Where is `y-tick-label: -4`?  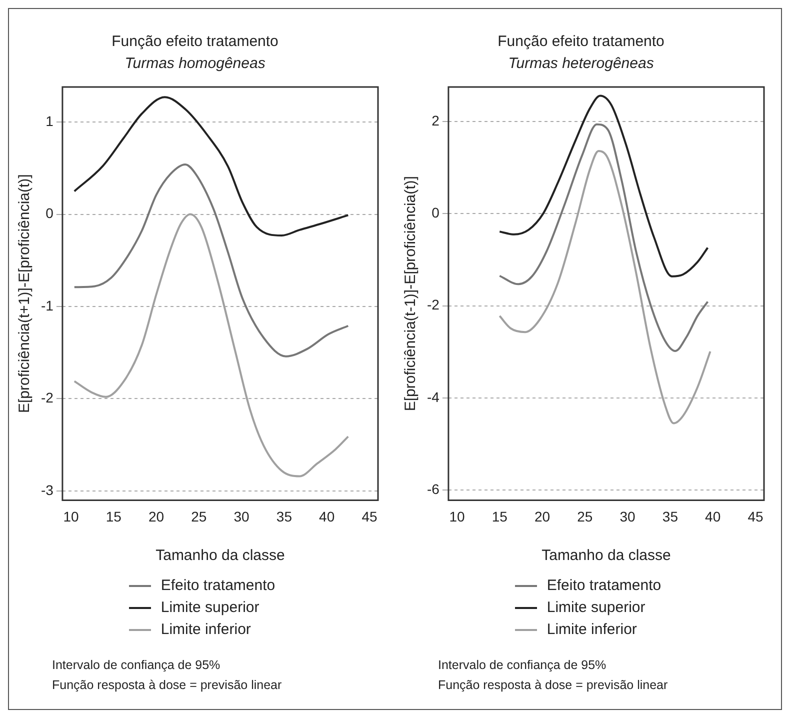 y-tick-label: -4 is located at coordinates (433, 396).